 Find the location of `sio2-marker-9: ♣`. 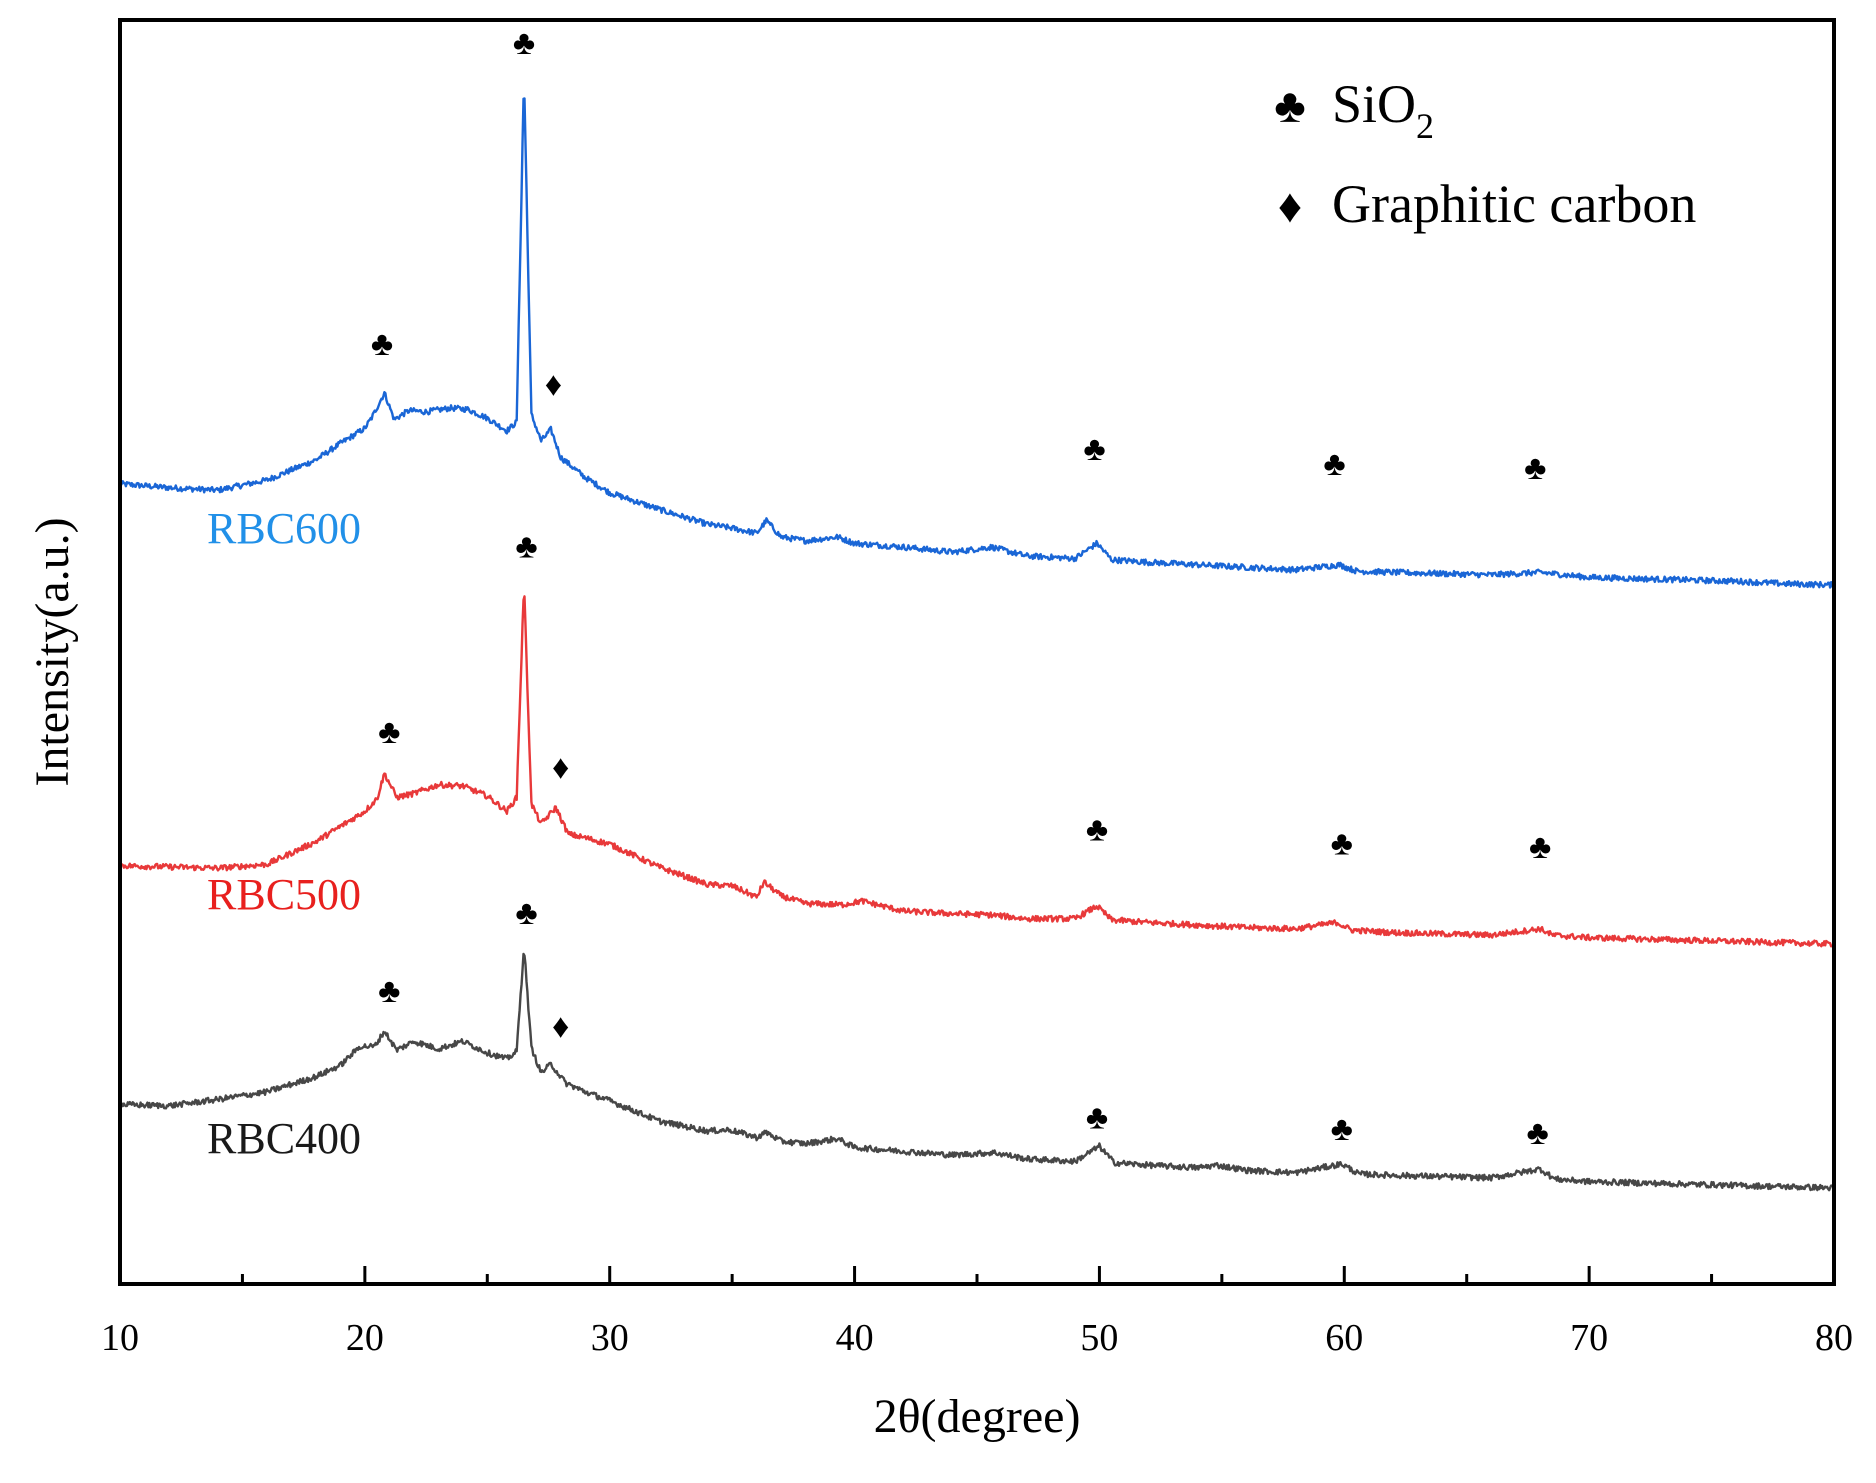

sio2-marker-9: ♣ is located at coordinates (1097, 829).